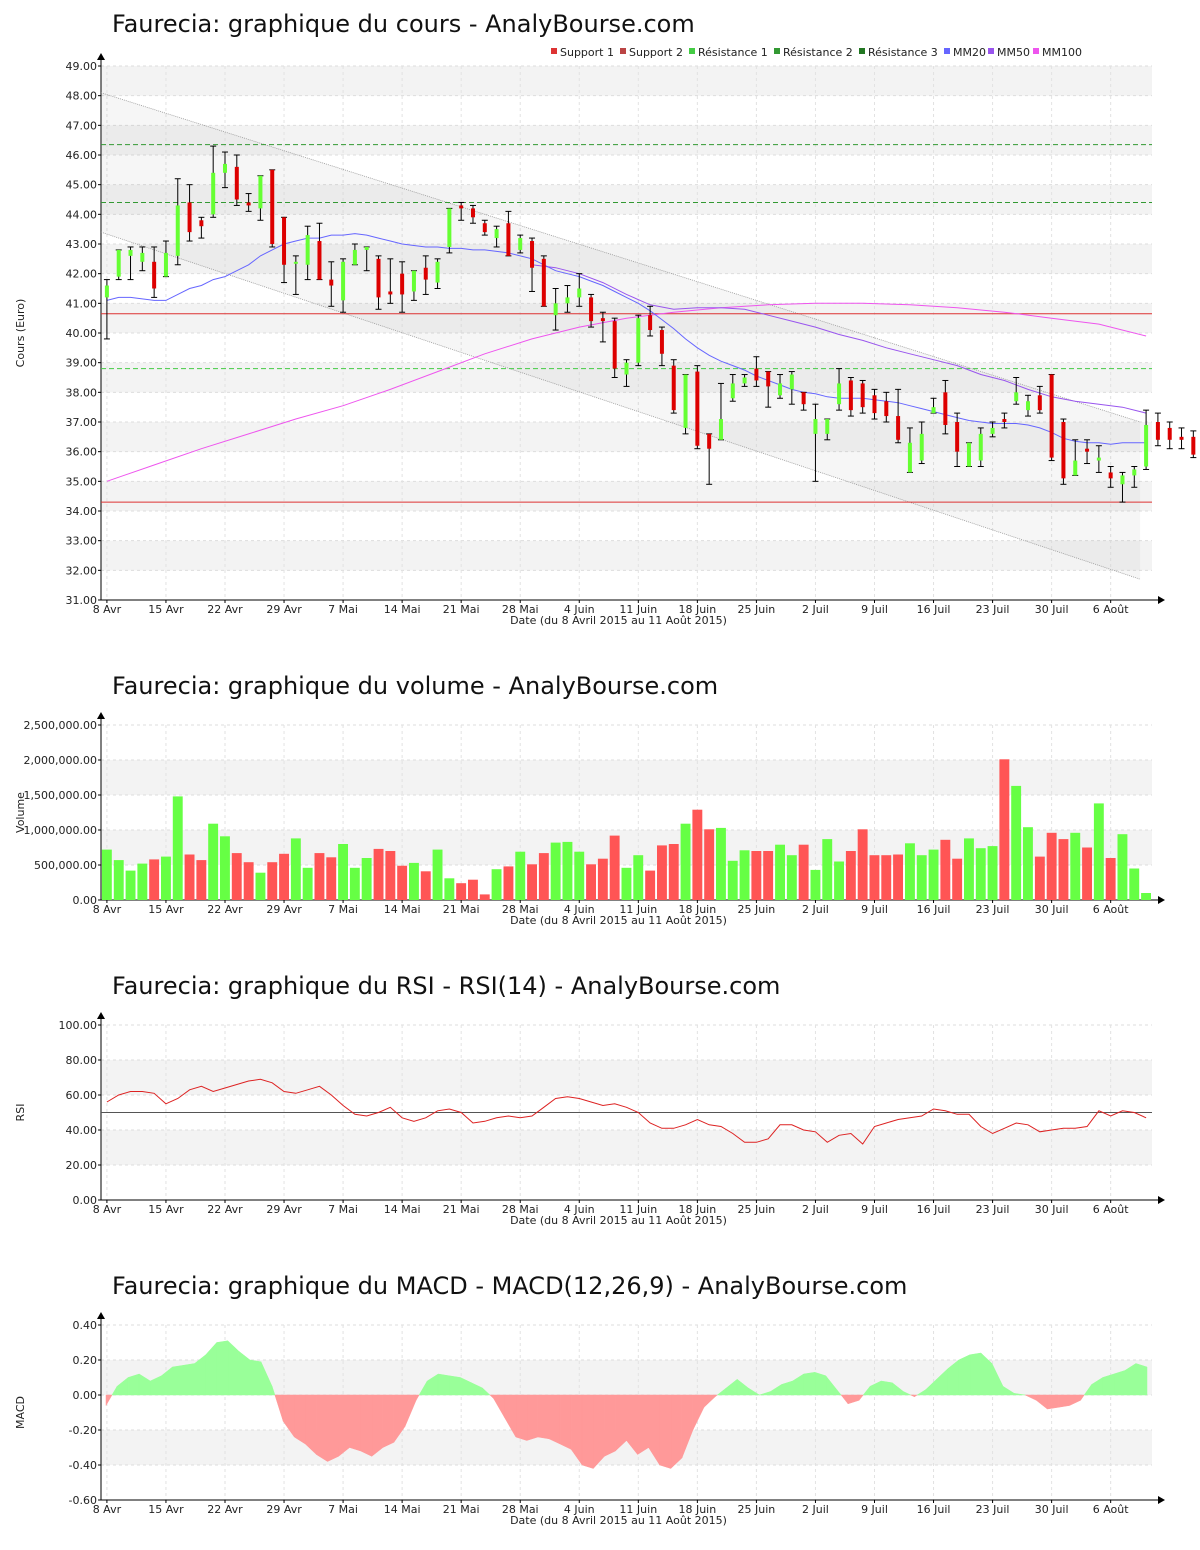  I want to click on rsi-y-tick-label: 80.00, so click(82, 1060).